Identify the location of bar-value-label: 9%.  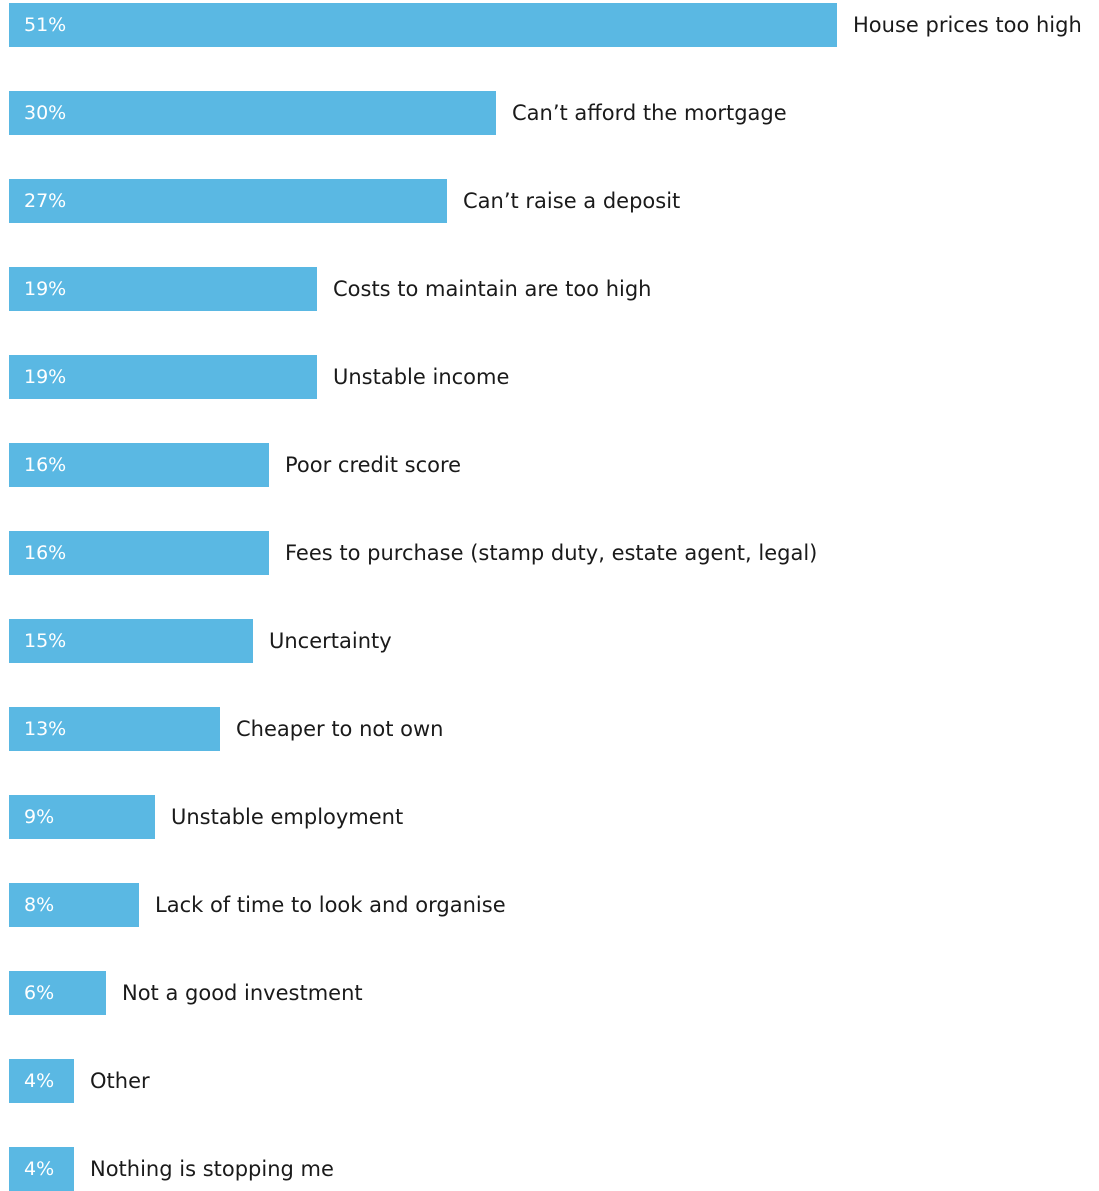
(39, 817).